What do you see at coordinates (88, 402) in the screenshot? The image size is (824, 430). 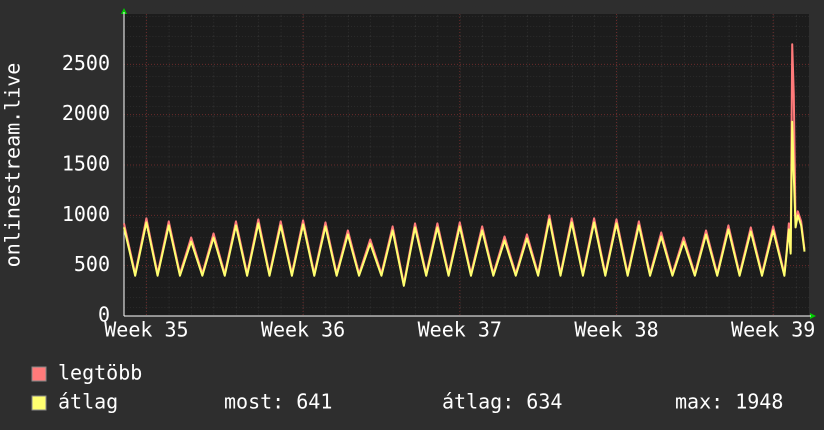 I see `legend-label: átlag` at bounding box center [88, 402].